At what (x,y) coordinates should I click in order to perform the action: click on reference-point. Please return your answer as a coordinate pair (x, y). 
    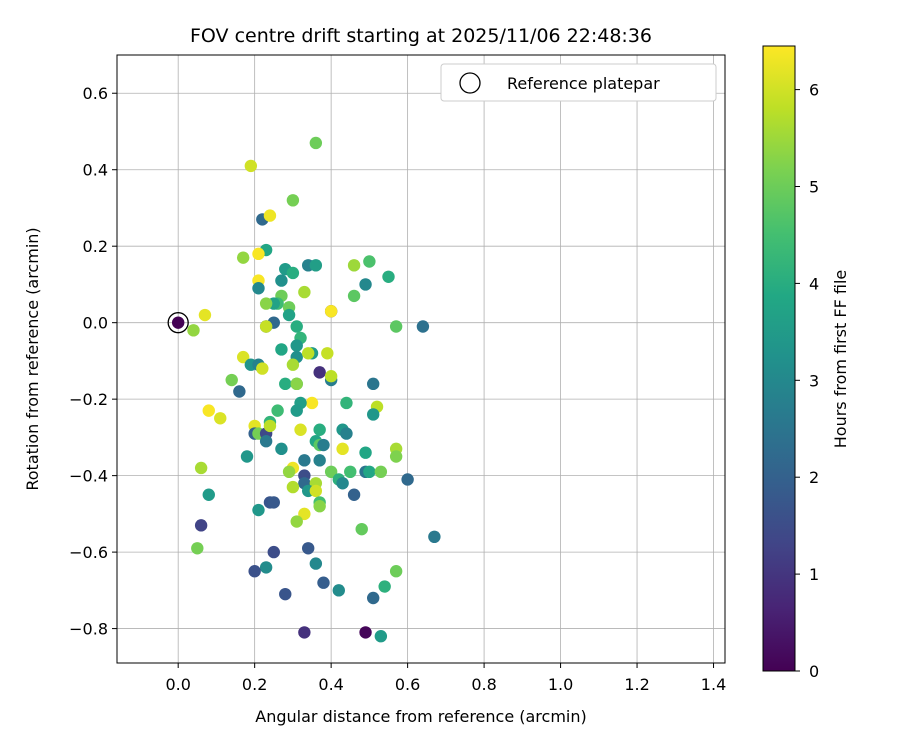
    Looking at the image, I should click on (178, 322).